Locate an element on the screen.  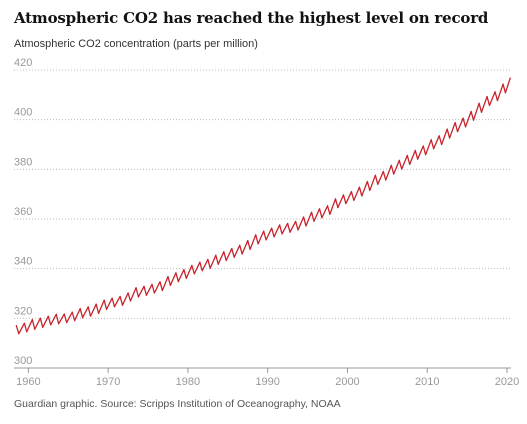
x-axis is located at coordinates (262, 370).